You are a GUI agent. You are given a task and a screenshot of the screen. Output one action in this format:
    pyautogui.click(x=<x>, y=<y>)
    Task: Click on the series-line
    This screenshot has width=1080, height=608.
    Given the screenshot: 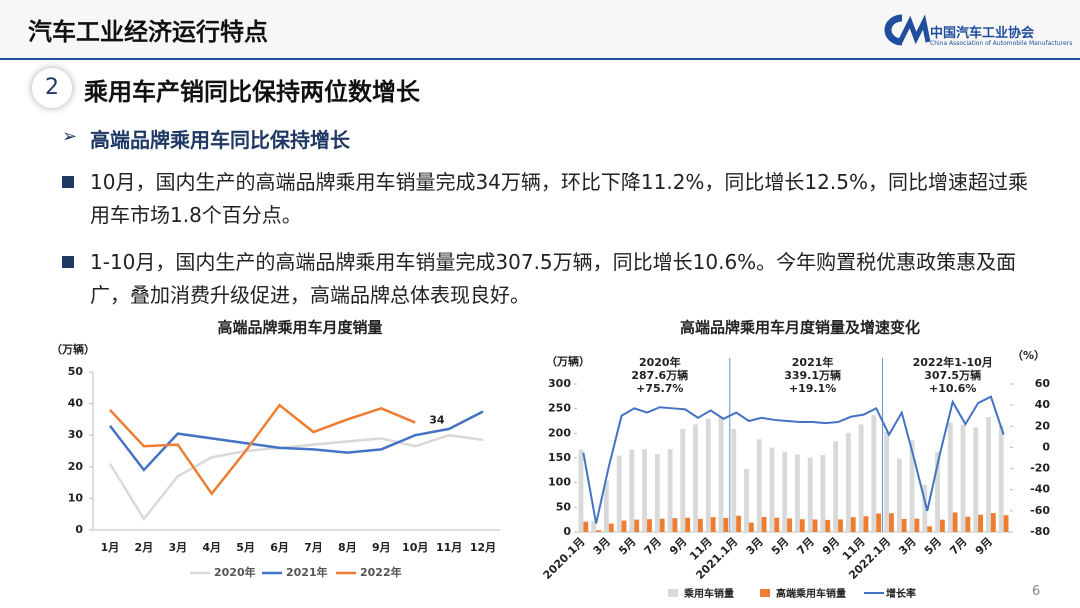 What is the action you would take?
    pyautogui.click(x=262, y=449)
    